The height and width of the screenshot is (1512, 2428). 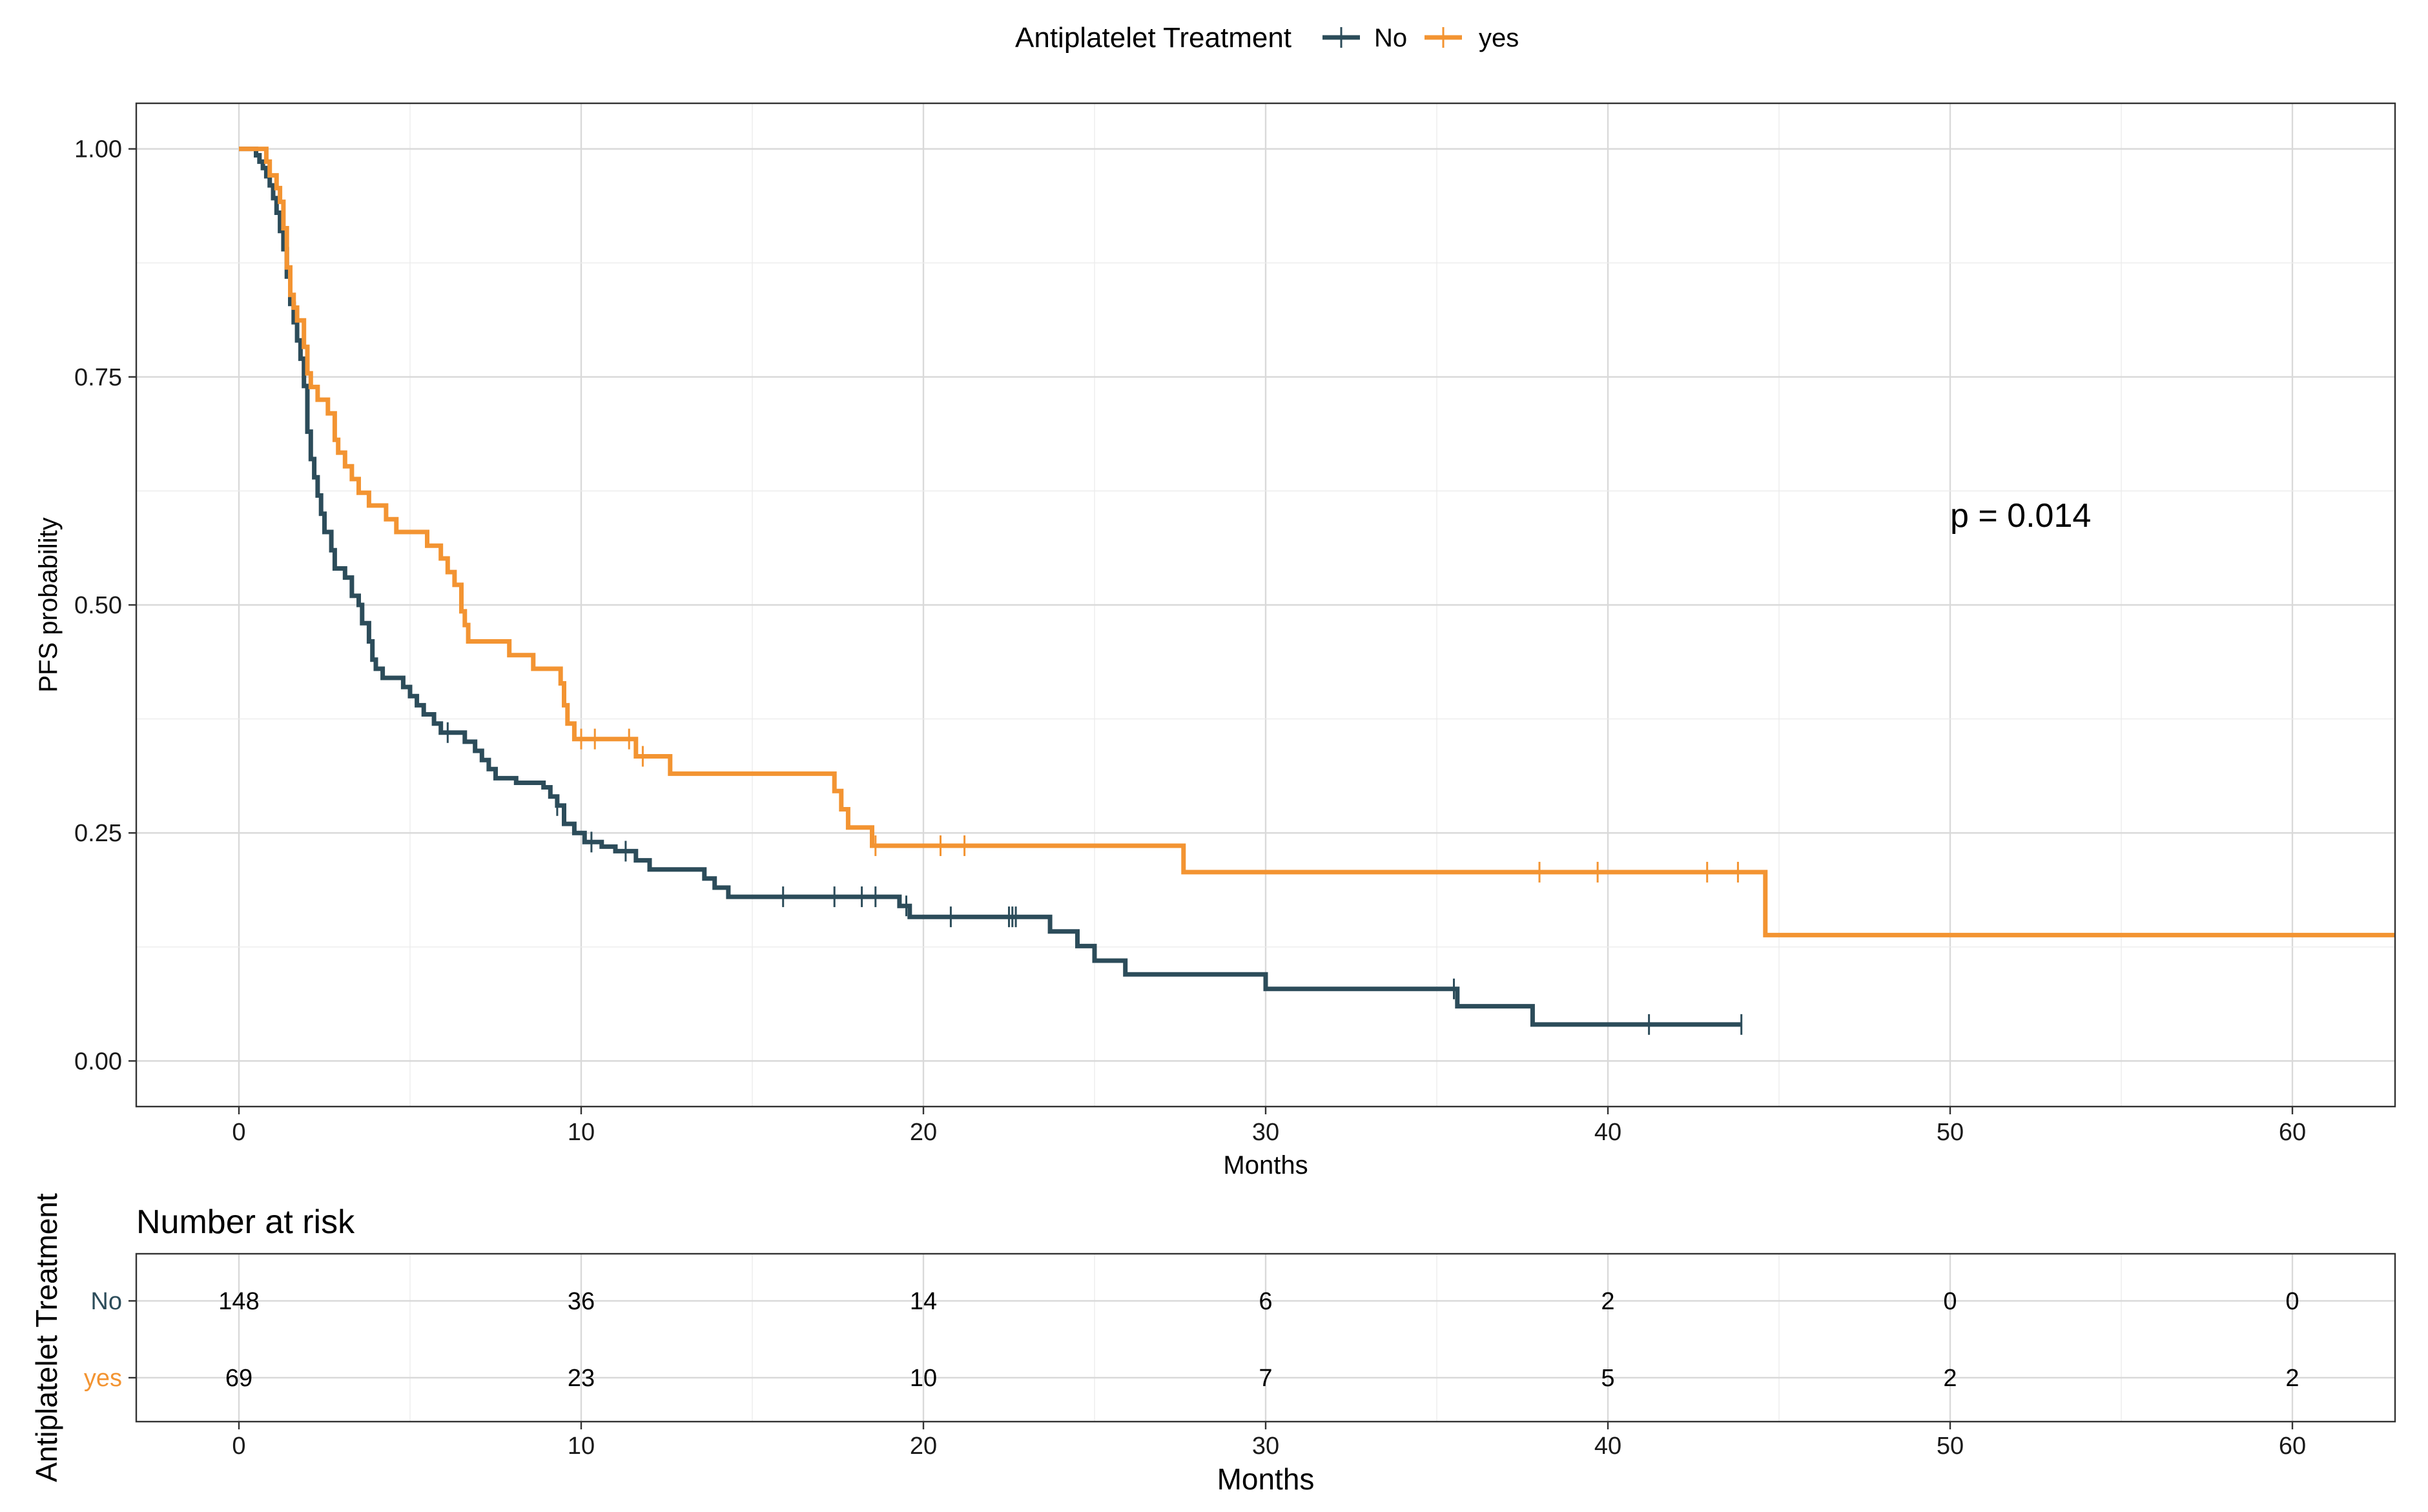 I want to click on legend-entry-no: No, so click(x=1364, y=38).